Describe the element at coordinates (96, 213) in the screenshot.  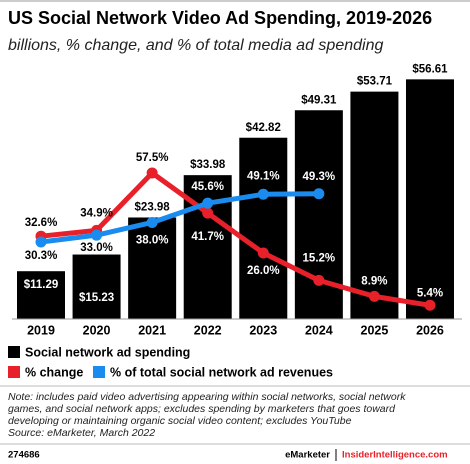
I see `line-value-label: 34.9%` at that location.